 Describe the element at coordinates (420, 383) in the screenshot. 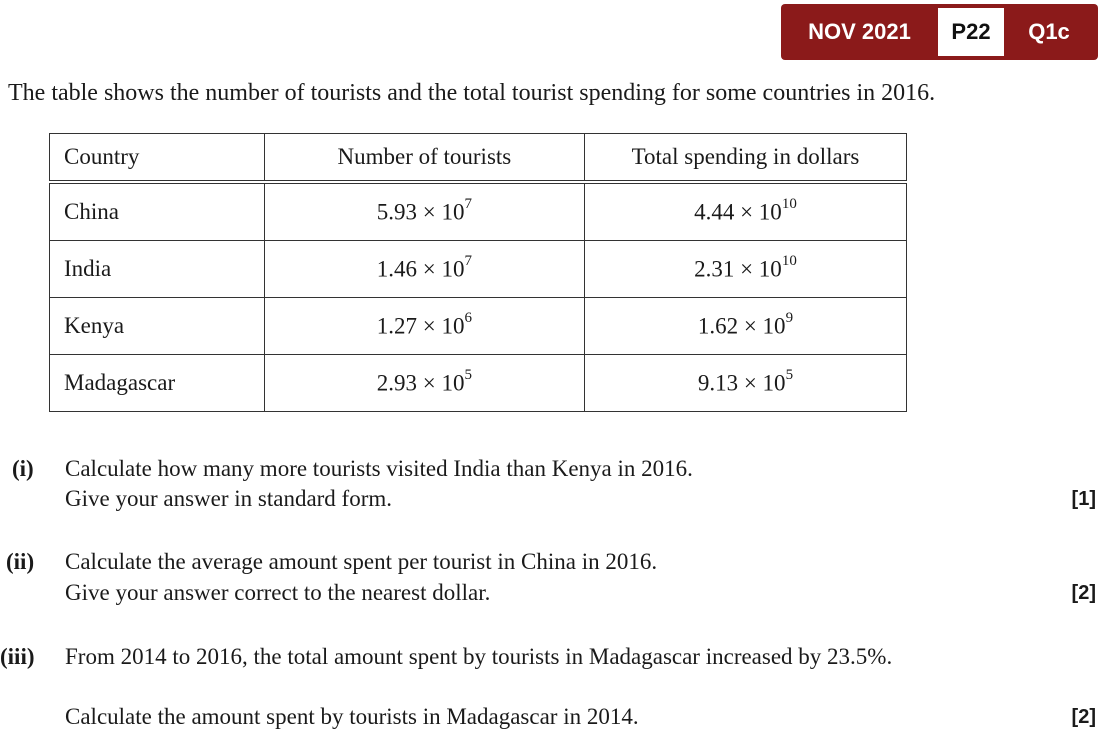

I see `mantissa: 2.93 × 10` at that location.